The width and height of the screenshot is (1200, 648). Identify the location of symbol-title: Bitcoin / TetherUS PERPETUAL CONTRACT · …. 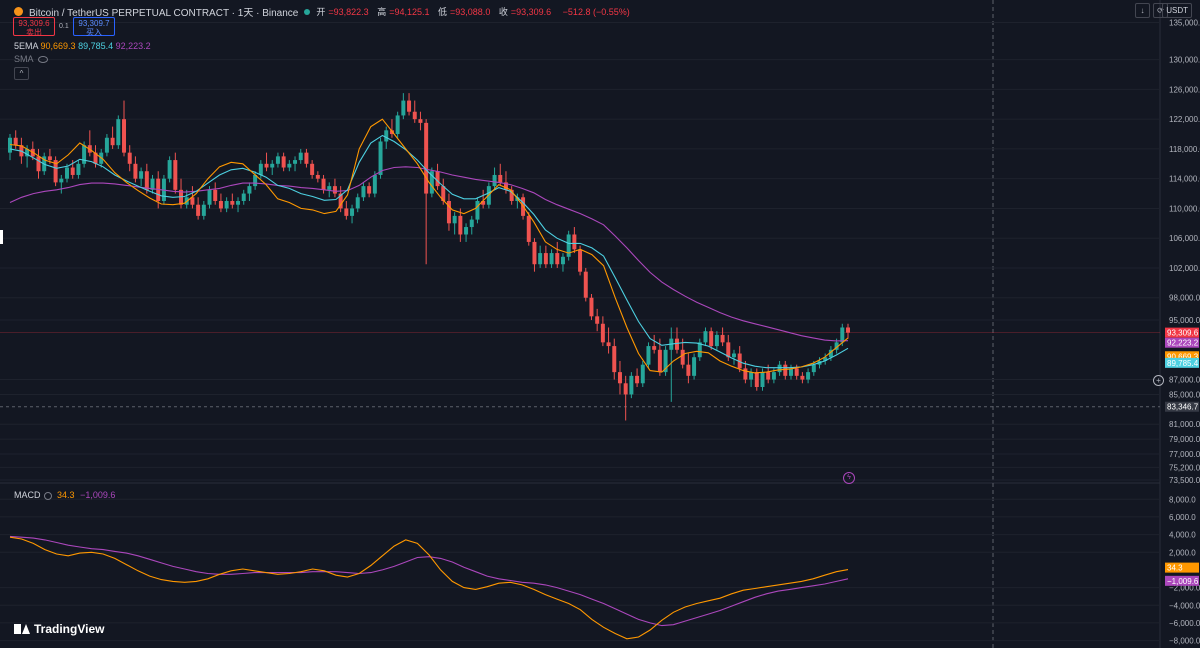
(164, 13).